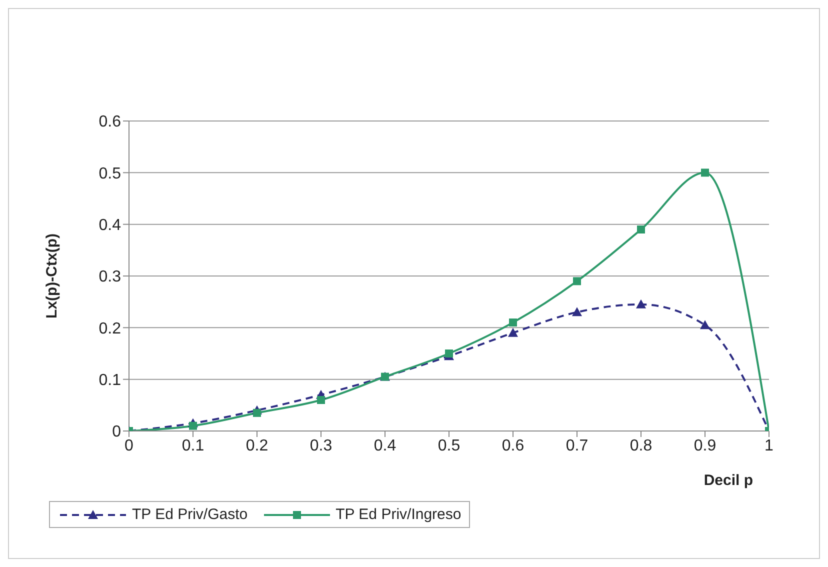 This screenshot has width=828, height=567. Describe the element at coordinates (399, 514) in the screenshot. I see `legend-label: TP Ed Priv/Ingreso` at that location.